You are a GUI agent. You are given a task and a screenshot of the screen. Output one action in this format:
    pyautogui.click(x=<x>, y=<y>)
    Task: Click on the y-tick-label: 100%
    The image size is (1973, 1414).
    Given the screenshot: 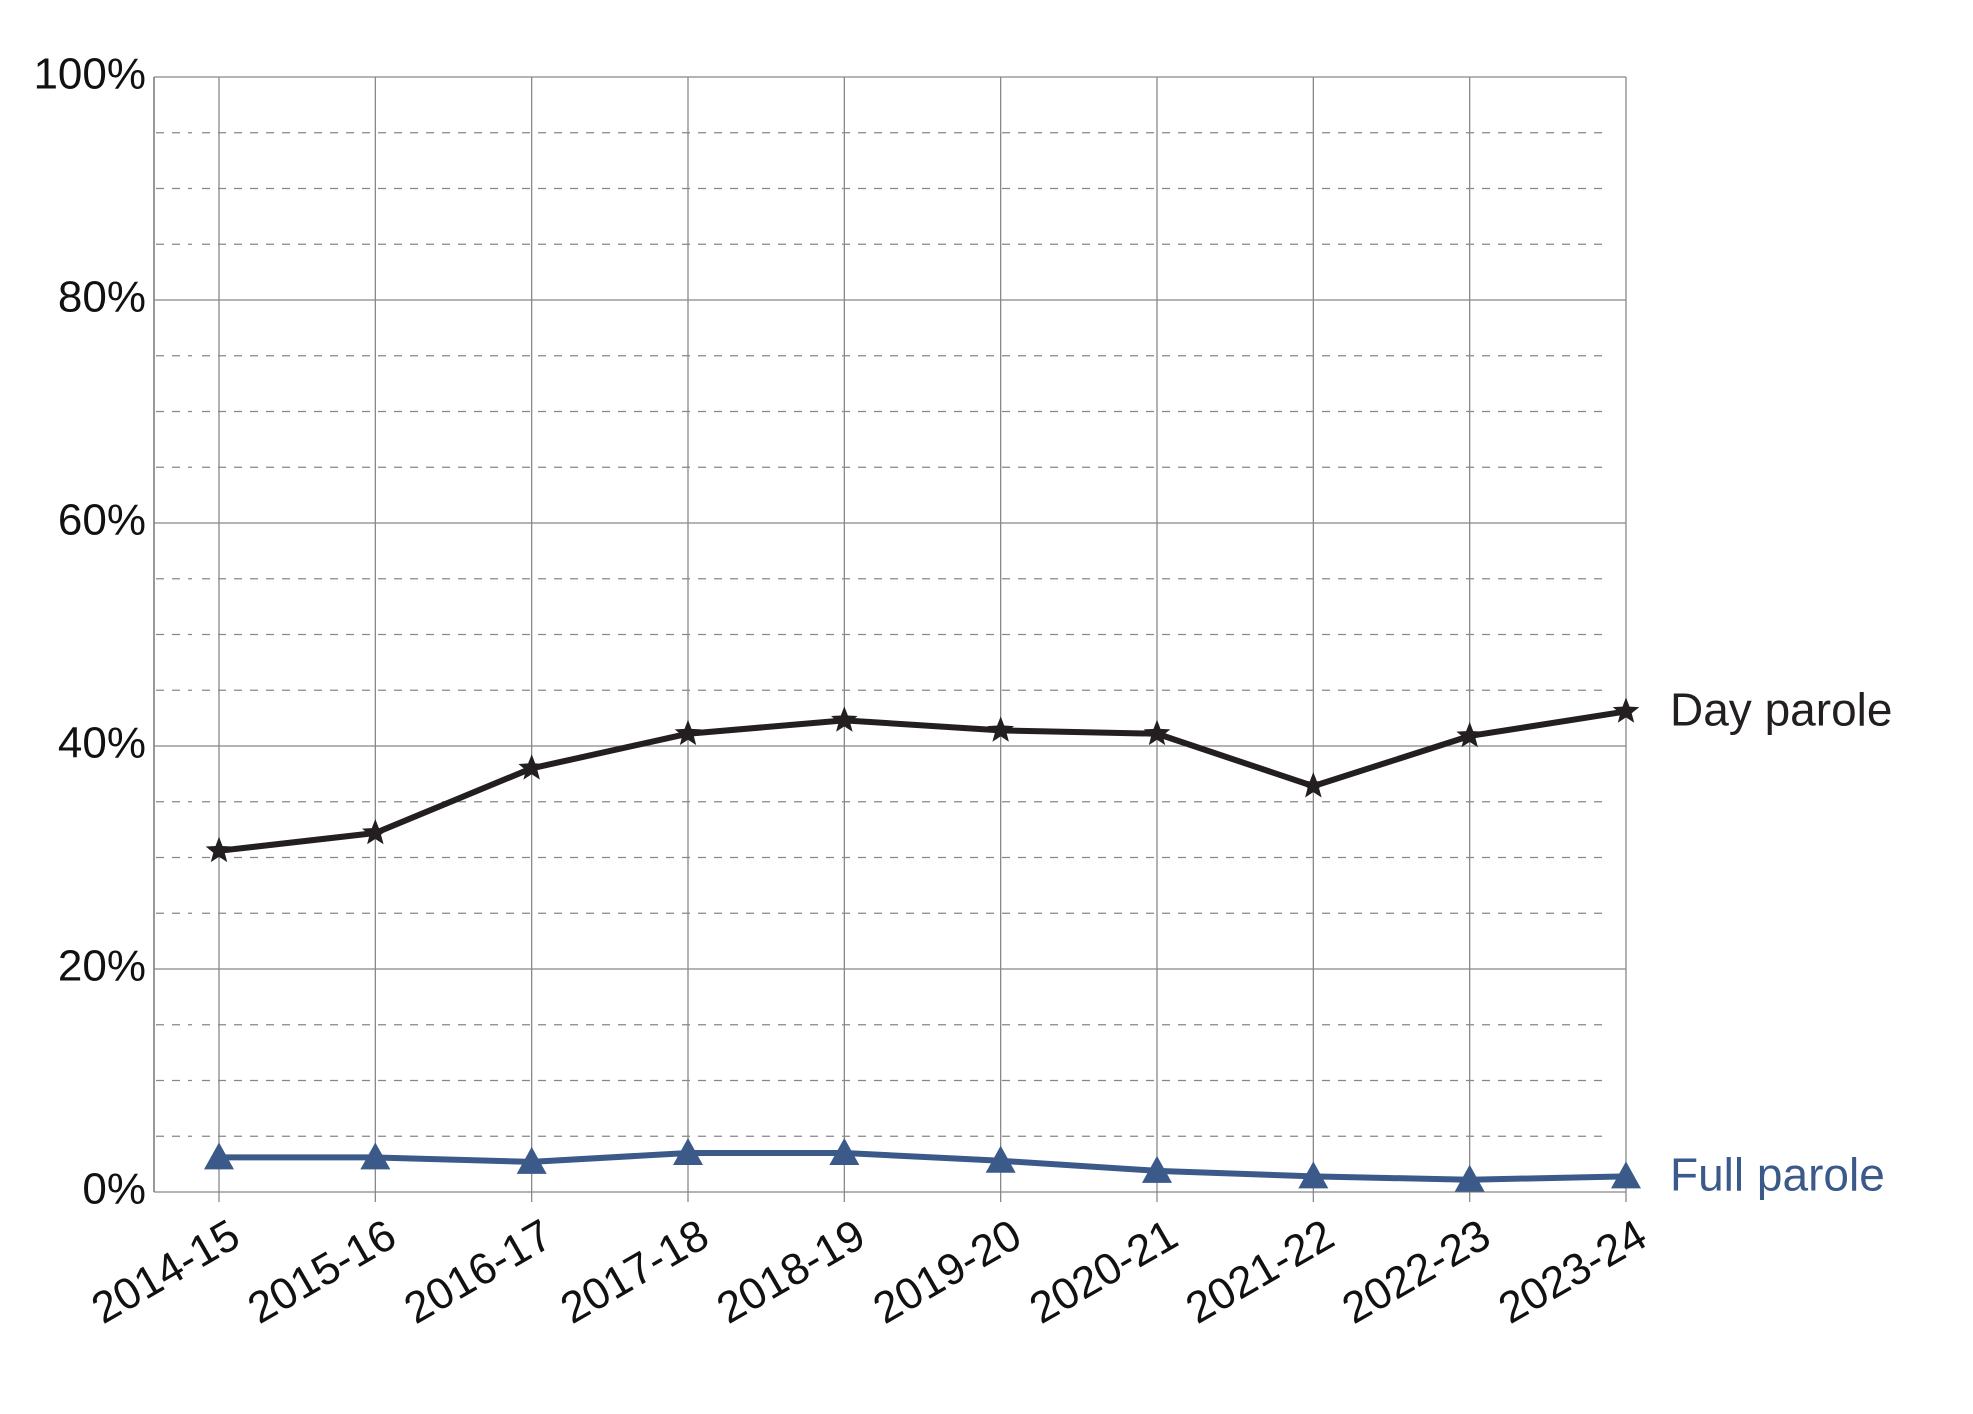 What is the action you would take?
    pyautogui.click(x=89, y=74)
    